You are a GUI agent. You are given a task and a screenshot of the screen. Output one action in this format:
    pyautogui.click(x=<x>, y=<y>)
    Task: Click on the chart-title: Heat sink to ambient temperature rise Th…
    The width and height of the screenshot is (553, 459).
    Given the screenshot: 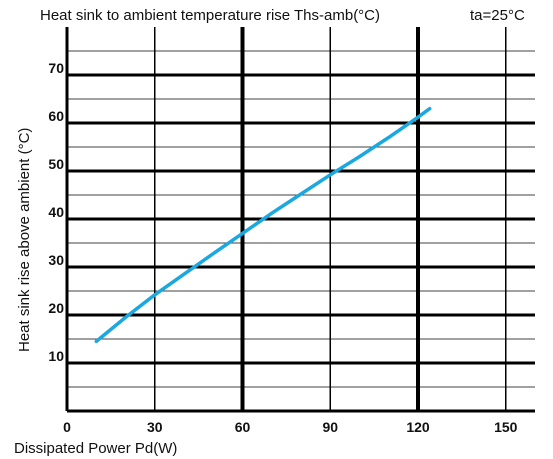 What is the action you would take?
    pyautogui.click(x=210, y=15)
    